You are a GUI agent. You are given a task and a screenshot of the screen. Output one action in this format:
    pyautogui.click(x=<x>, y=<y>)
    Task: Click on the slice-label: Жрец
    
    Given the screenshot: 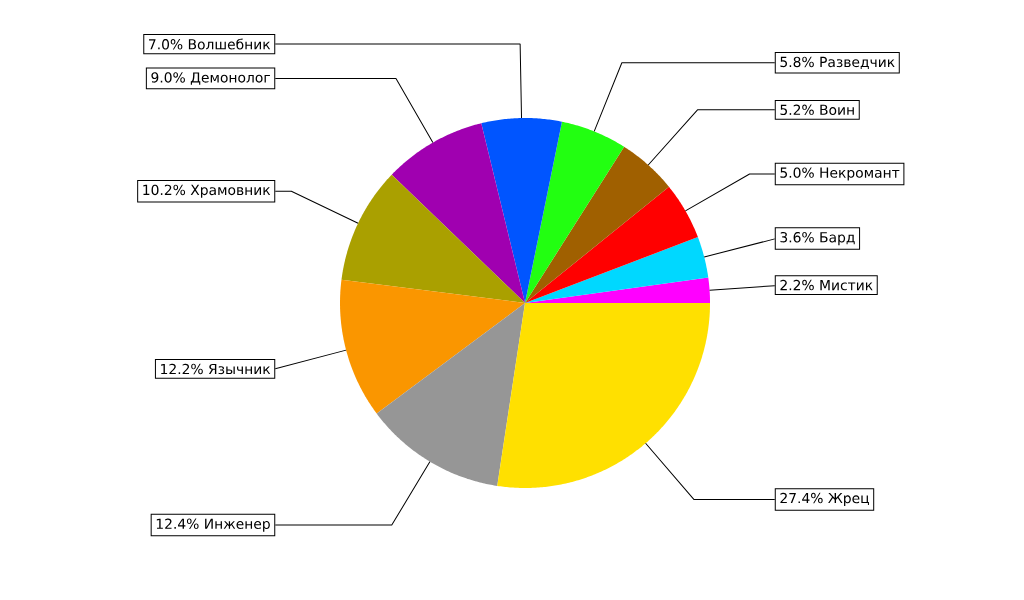 What is the action you would take?
    pyautogui.click(x=848, y=499)
    